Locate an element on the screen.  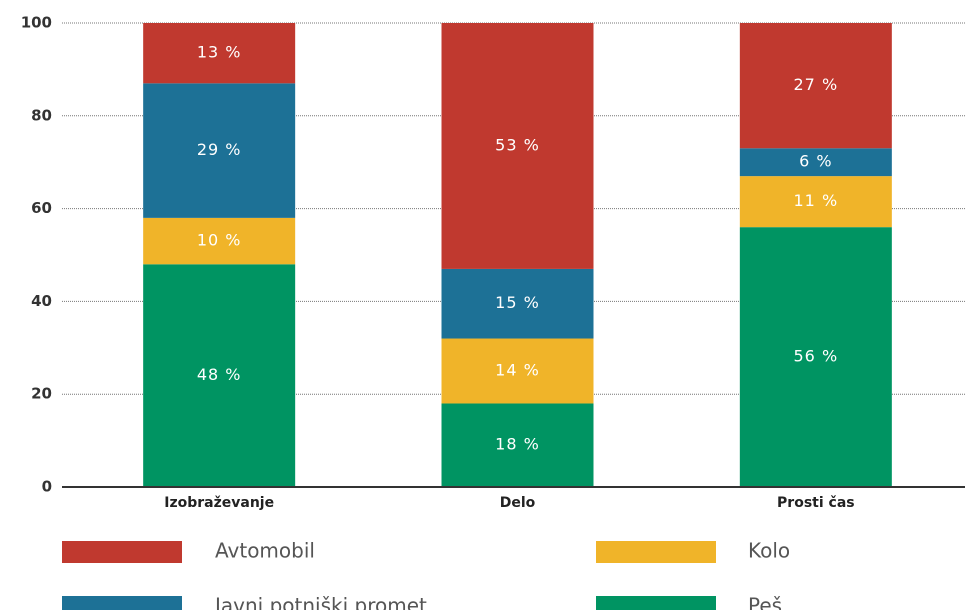
value-label: 29 % is located at coordinates (219, 149).